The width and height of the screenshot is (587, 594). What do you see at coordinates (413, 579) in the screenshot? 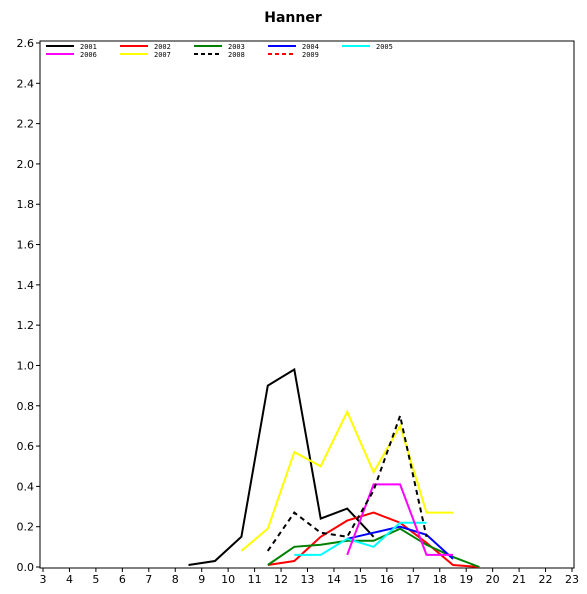
I see `x-tick-label: 17` at bounding box center [413, 579].